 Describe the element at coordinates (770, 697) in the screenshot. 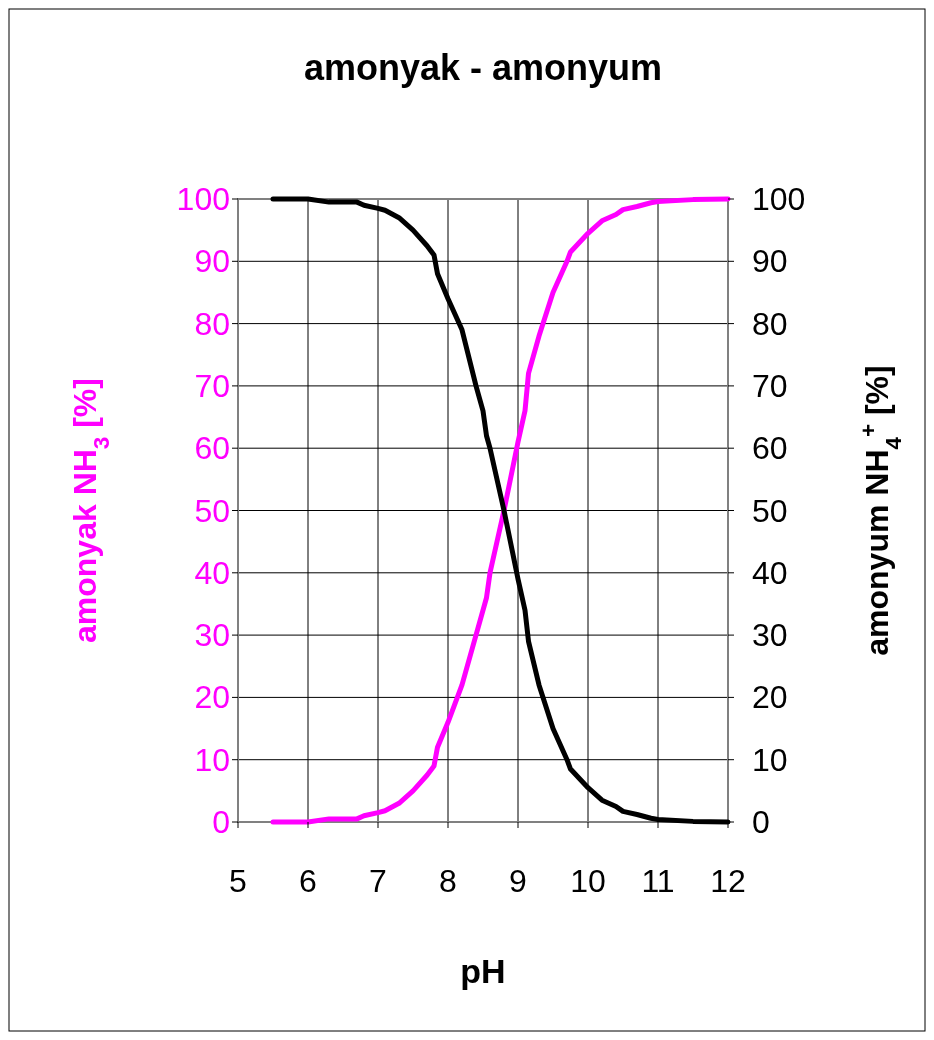

I see `y2-tick-label: 20` at that location.